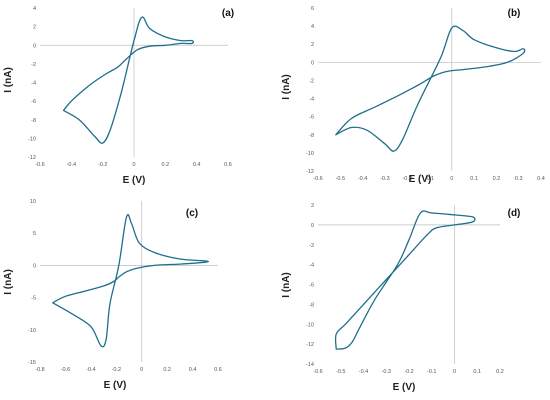 This screenshot has width=550, height=400. I want to click on y-tick-label: 5, so click(34, 234).